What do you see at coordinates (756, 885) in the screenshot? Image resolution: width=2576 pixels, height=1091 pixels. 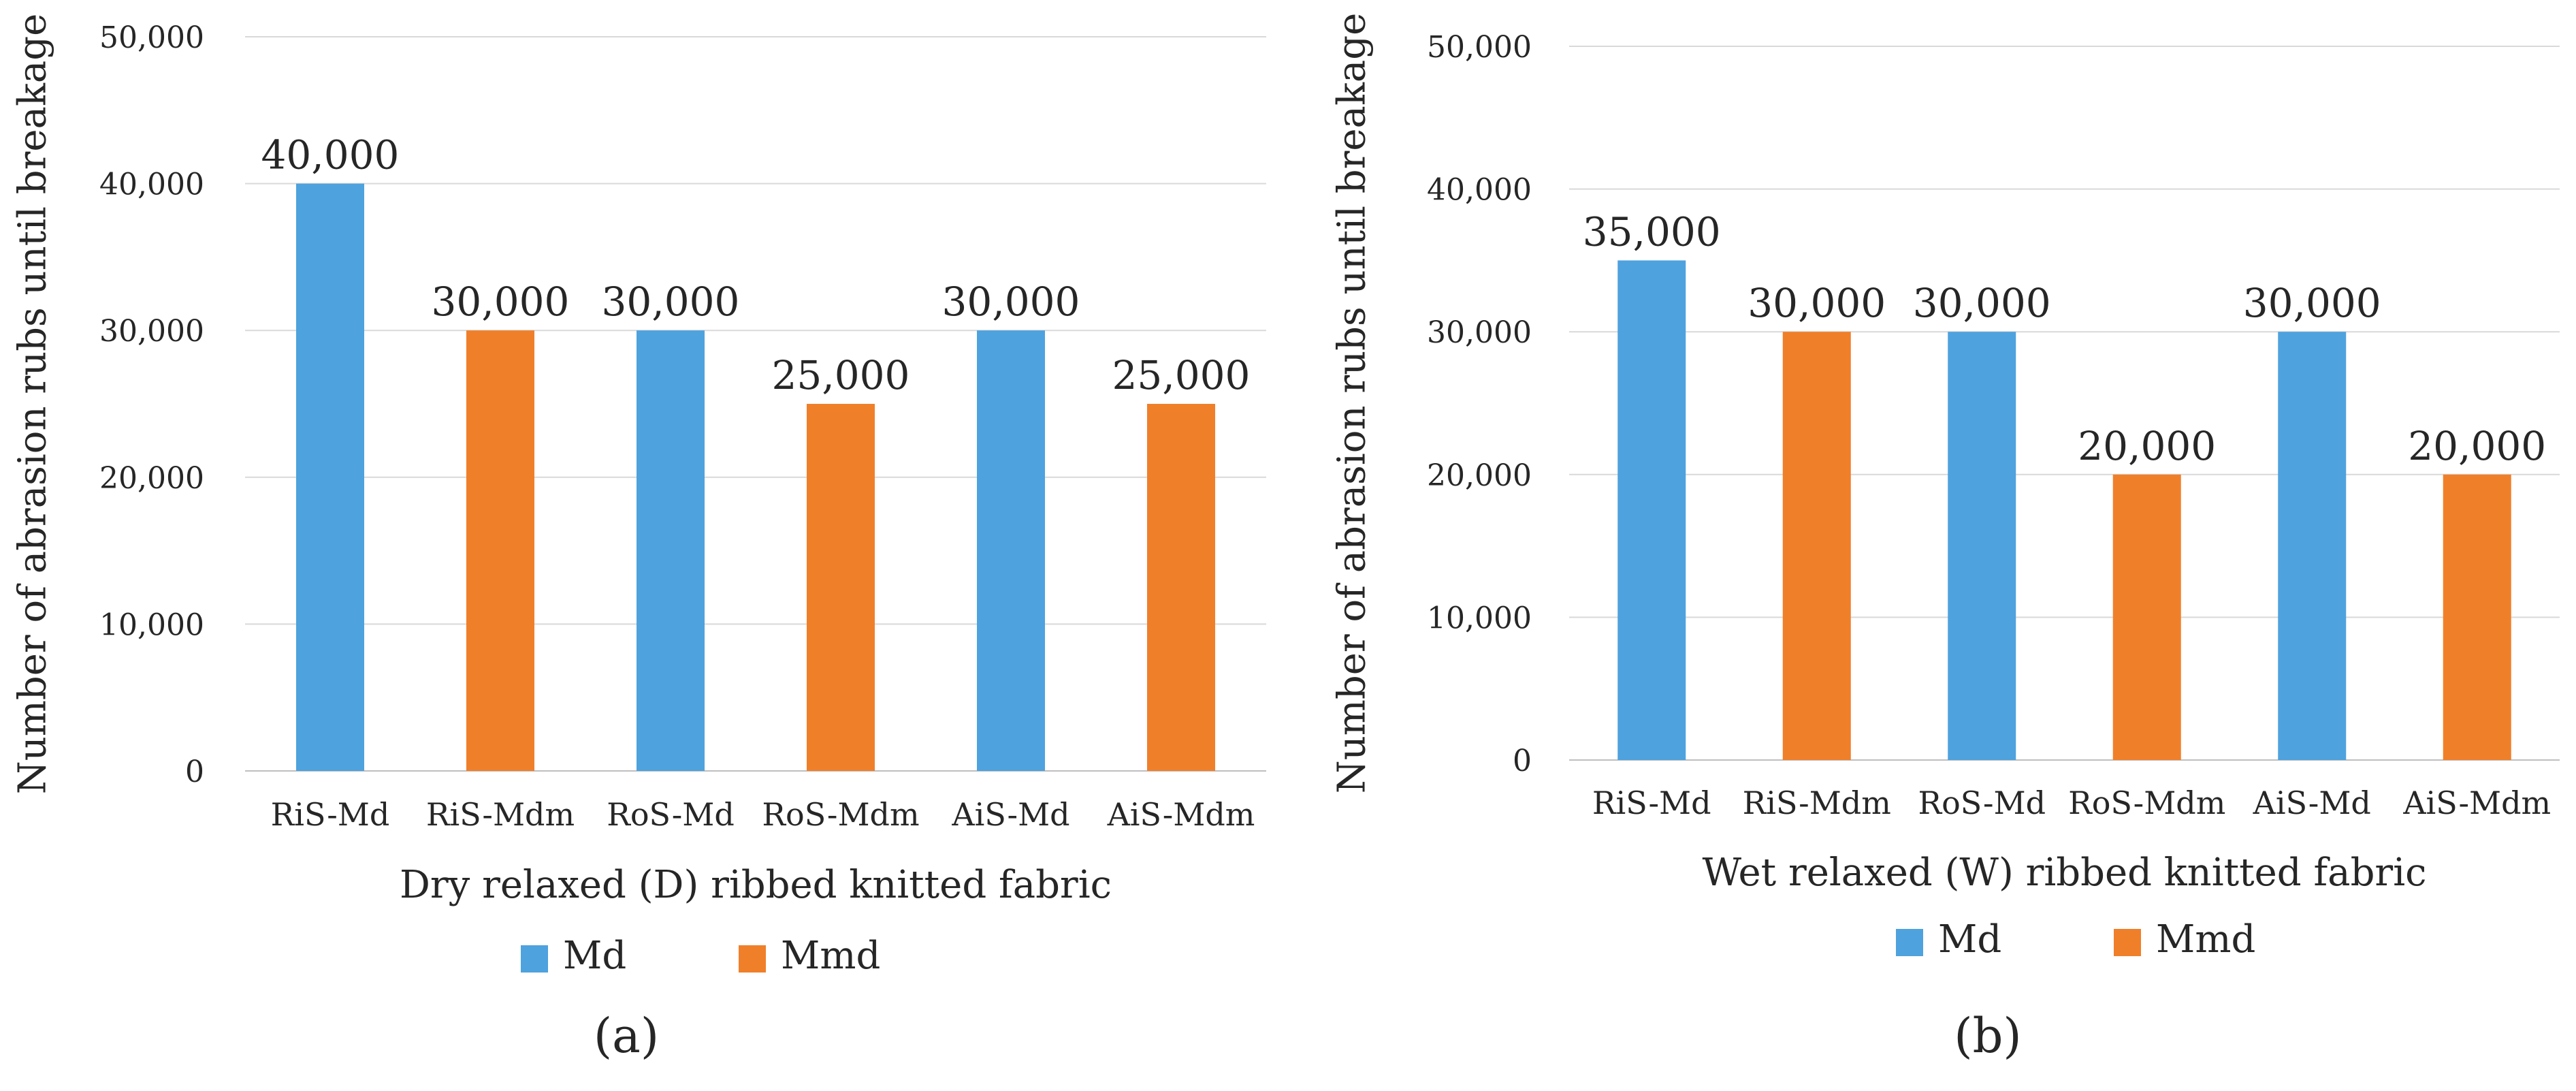 I see `x-axis-title: Dry relaxed (D) ribbed knitted fabric` at bounding box center [756, 885].